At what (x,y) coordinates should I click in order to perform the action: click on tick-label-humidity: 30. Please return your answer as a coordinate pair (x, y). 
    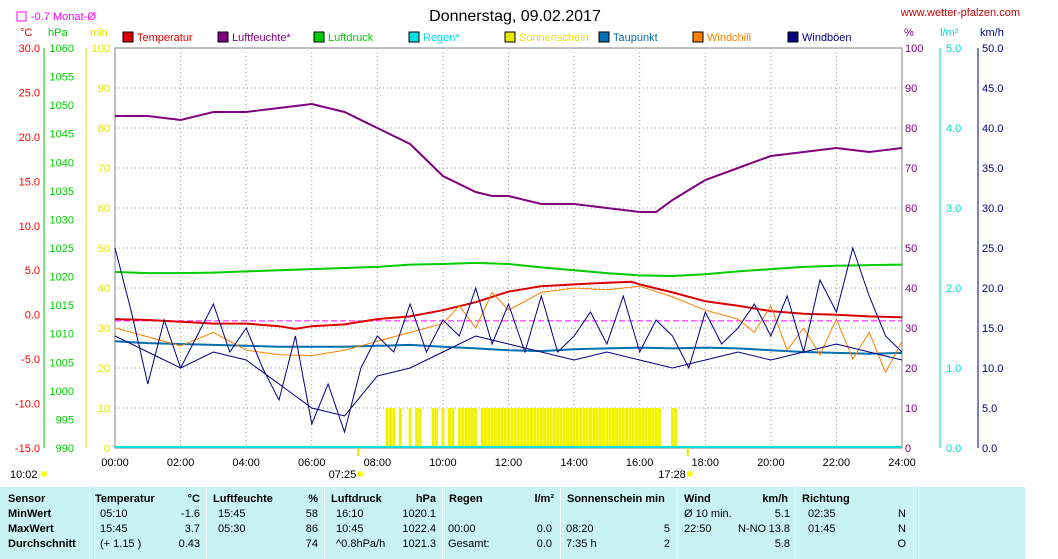
    Looking at the image, I should click on (911, 329).